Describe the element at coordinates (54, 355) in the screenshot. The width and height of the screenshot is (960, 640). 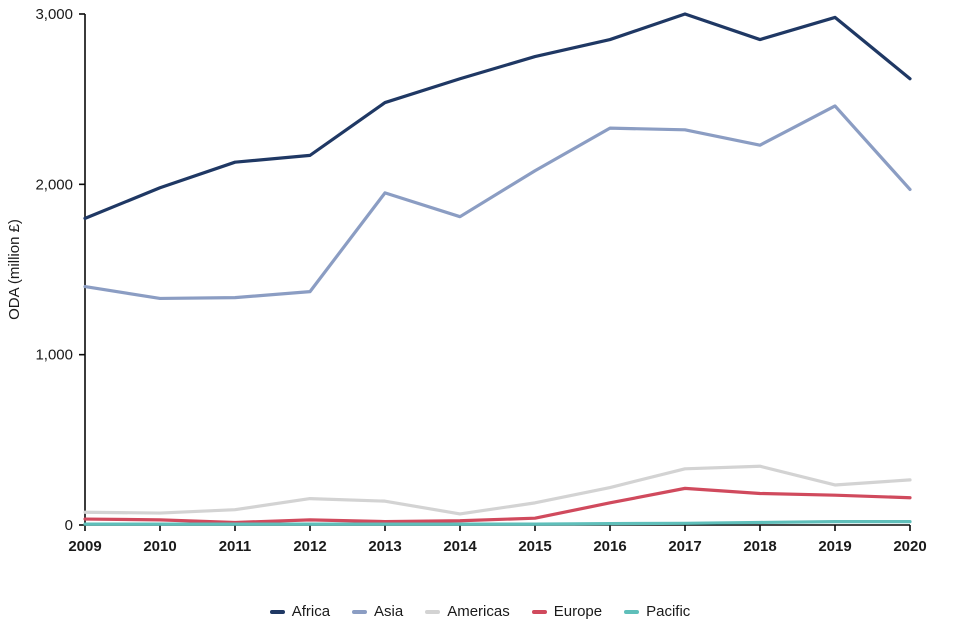
I see `y-tick-label: 1,000` at that location.